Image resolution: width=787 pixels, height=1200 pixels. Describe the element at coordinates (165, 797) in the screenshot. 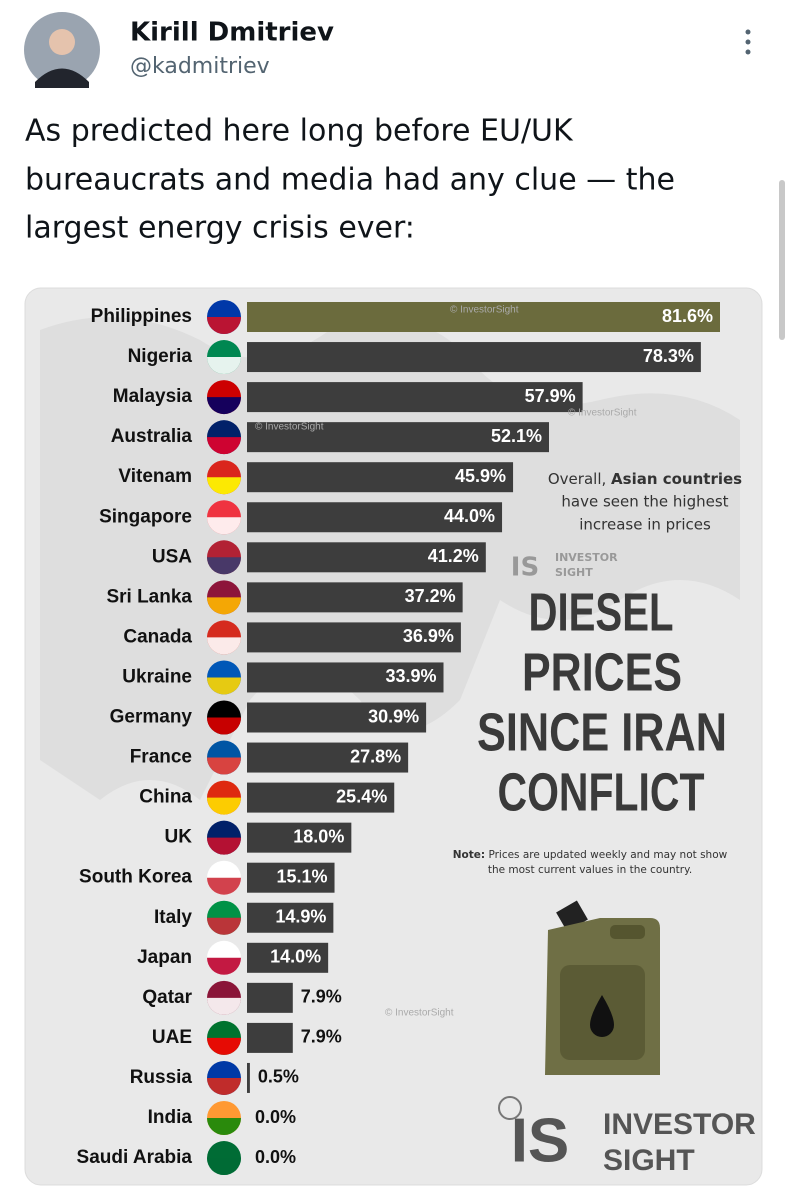

I see `country-label: China` at that location.